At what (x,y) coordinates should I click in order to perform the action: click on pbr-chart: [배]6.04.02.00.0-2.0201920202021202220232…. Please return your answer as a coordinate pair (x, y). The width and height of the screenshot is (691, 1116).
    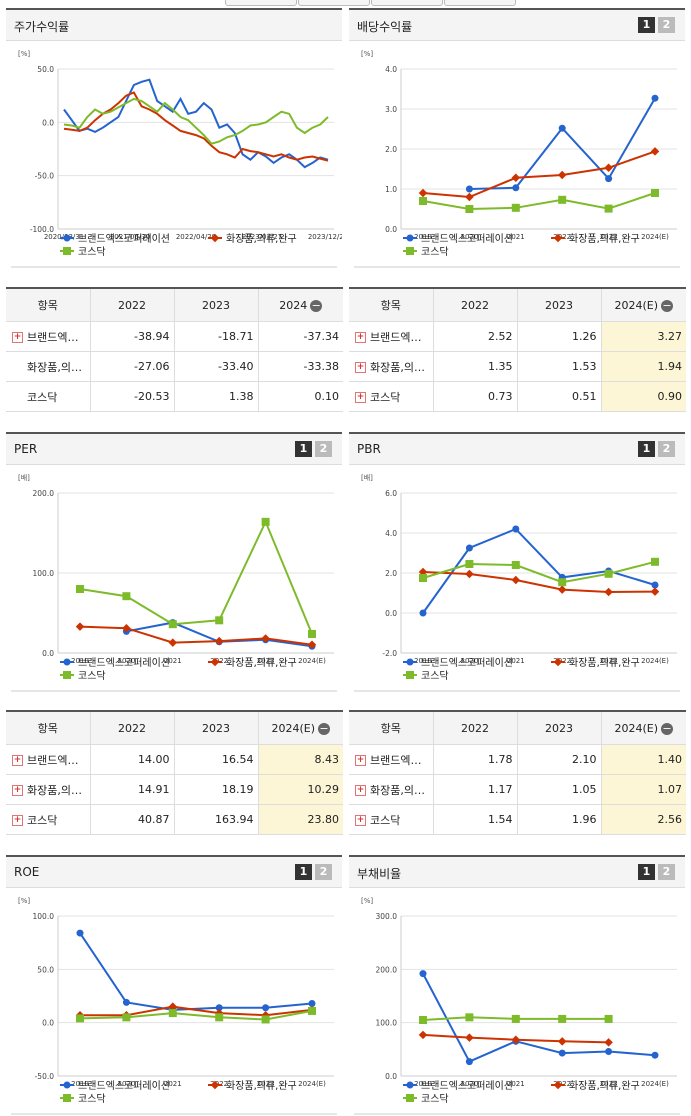
    Looking at the image, I should click on (517, 582).